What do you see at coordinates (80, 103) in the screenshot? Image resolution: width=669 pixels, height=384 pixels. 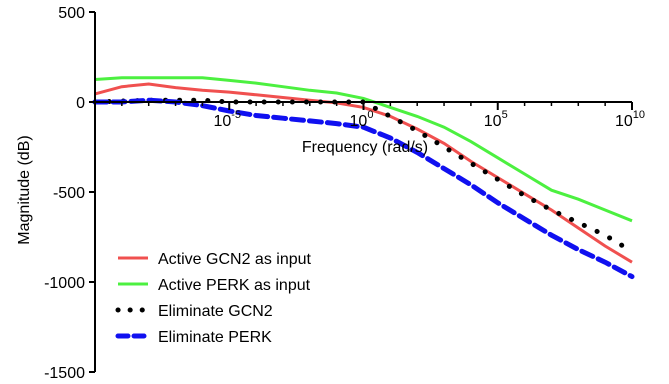 I see `y-tick-label: 0` at bounding box center [80, 103].